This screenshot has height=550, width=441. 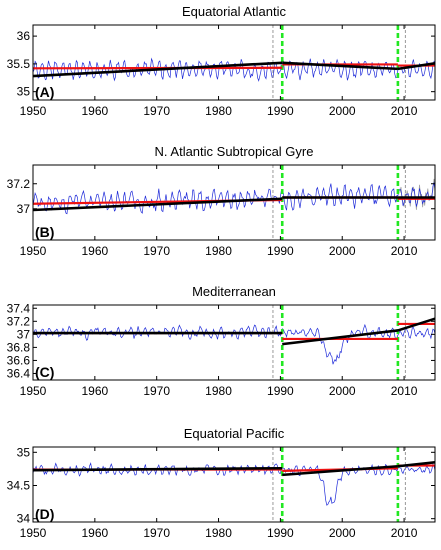 I want to click on panel-title: Mediterranean, so click(x=234, y=291).